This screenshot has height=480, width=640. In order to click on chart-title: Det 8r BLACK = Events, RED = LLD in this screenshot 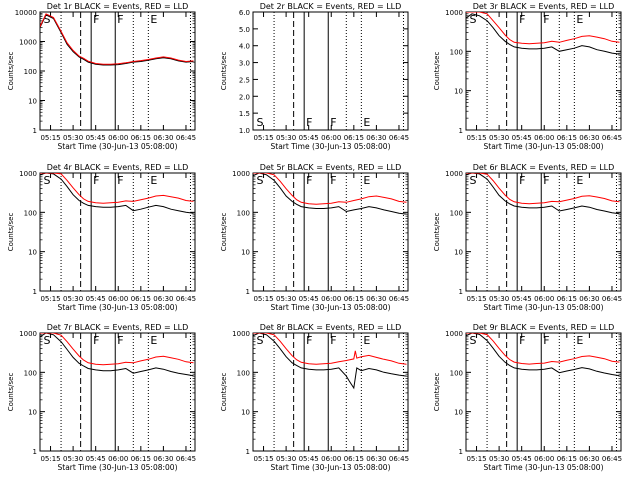, I will do `click(331, 327)`.